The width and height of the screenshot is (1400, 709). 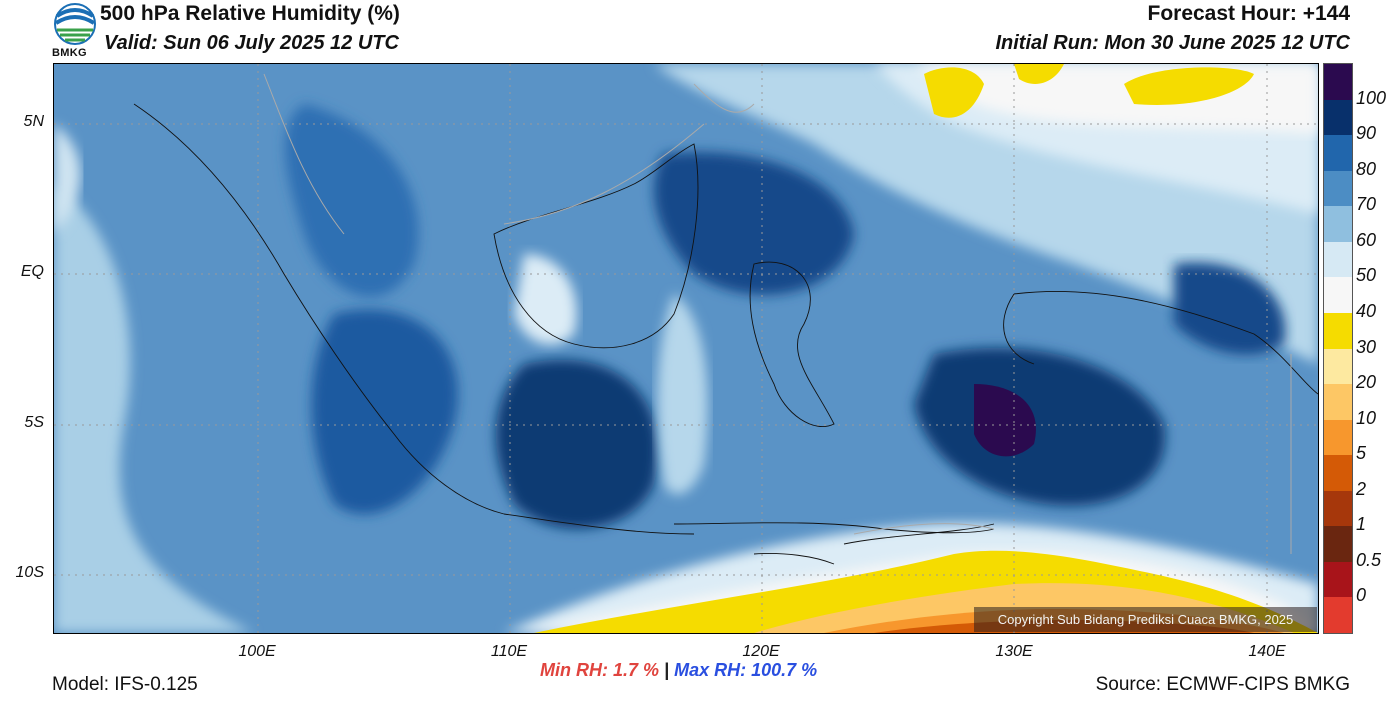 What do you see at coordinates (1361, 595) in the screenshot?
I see `colorbar-label: 0` at bounding box center [1361, 595].